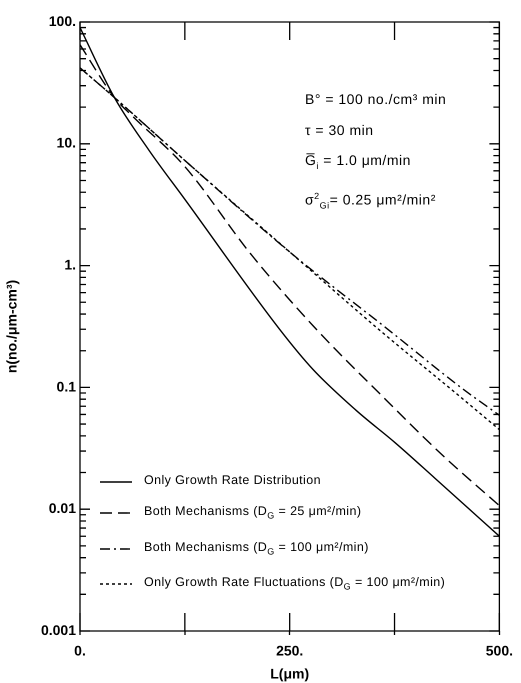 The width and height of the screenshot is (521, 683). Describe the element at coordinates (66, 386) in the screenshot. I see `y-tick-label: 0.1` at that location.